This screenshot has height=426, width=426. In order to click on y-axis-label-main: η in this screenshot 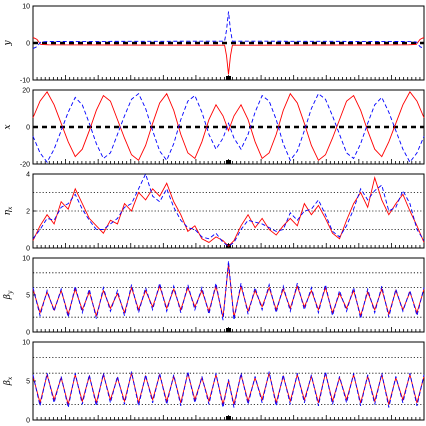, I will do `click(8, 212)`.